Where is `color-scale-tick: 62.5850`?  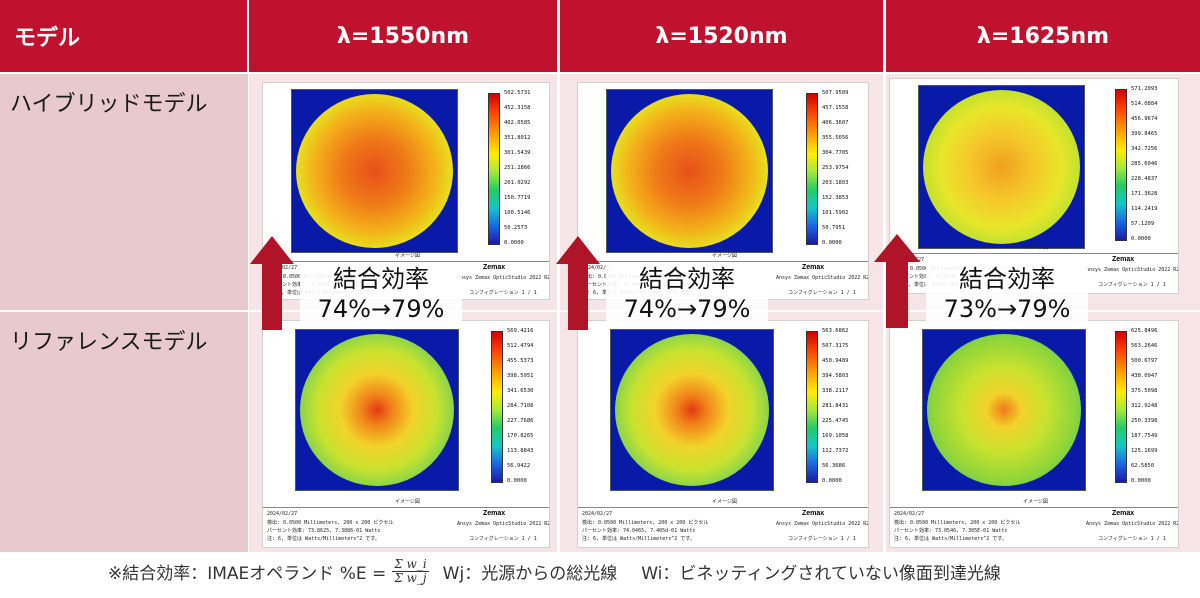
color-scale-tick: 62.5850 is located at coordinates (1143, 466).